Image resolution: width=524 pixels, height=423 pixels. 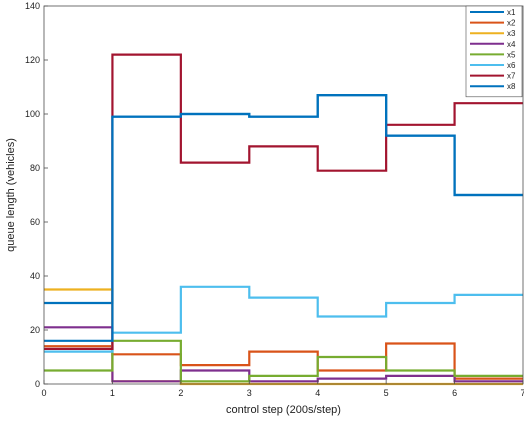 I want to click on legend-label-x3: x3, so click(x=511, y=33).